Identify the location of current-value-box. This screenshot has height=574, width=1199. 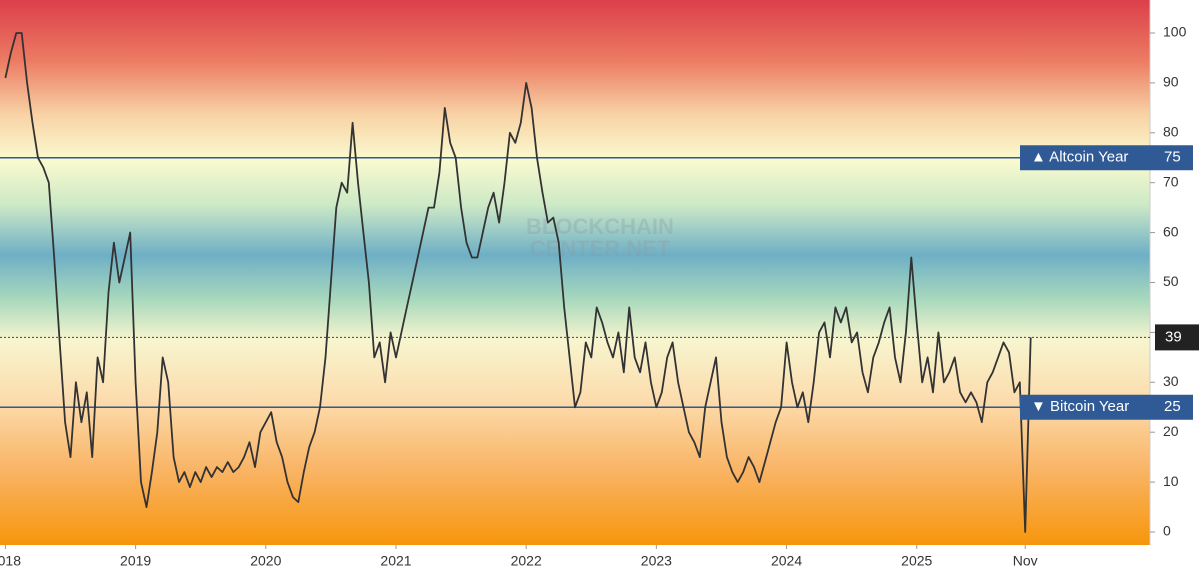
(1177, 337).